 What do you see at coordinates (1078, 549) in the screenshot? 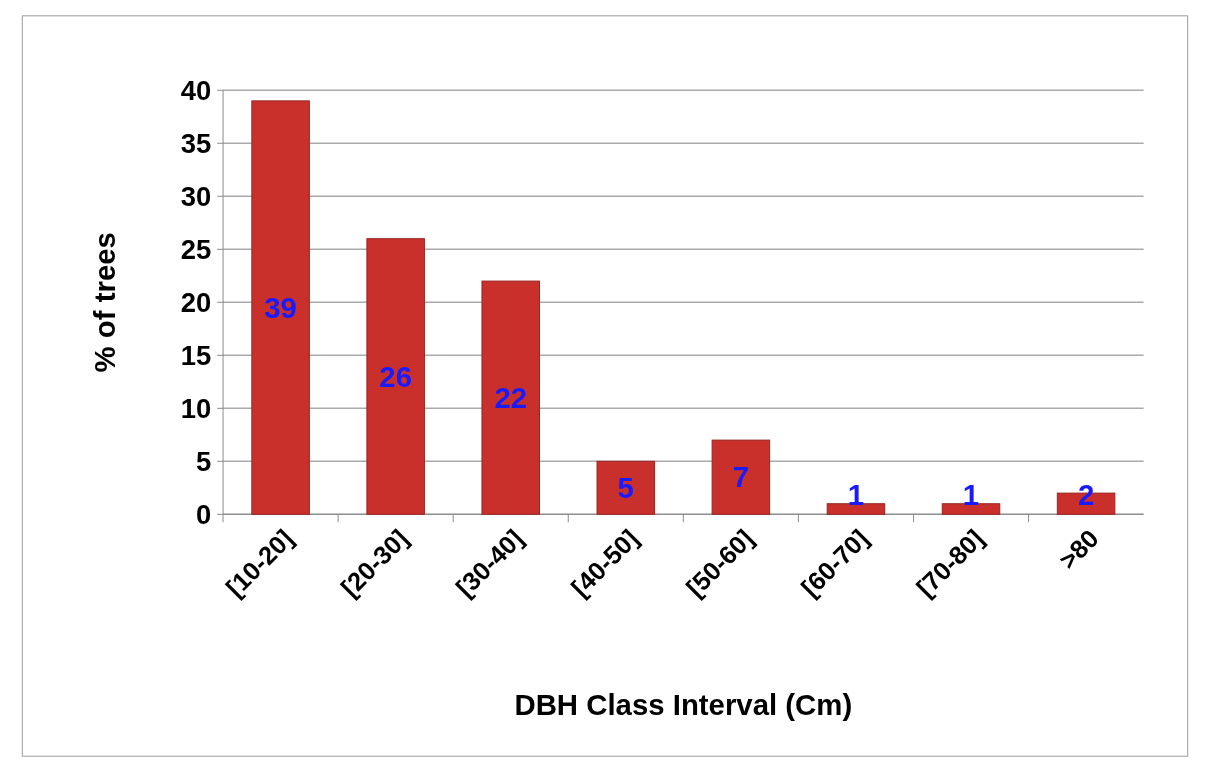
I see `x-tick-label: >80` at bounding box center [1078, 549].